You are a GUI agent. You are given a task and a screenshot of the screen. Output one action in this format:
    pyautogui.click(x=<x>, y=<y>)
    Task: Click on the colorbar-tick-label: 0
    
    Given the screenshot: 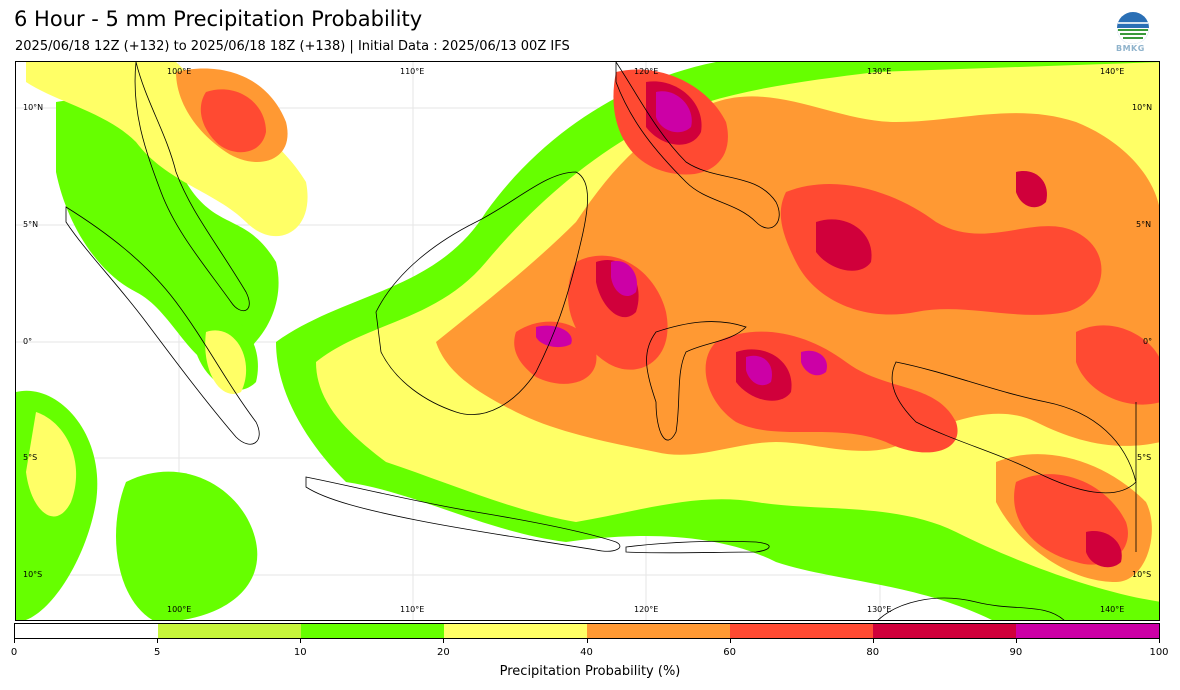 What is the action you would take?
    pyautogui.click(x=14, y=652)
    